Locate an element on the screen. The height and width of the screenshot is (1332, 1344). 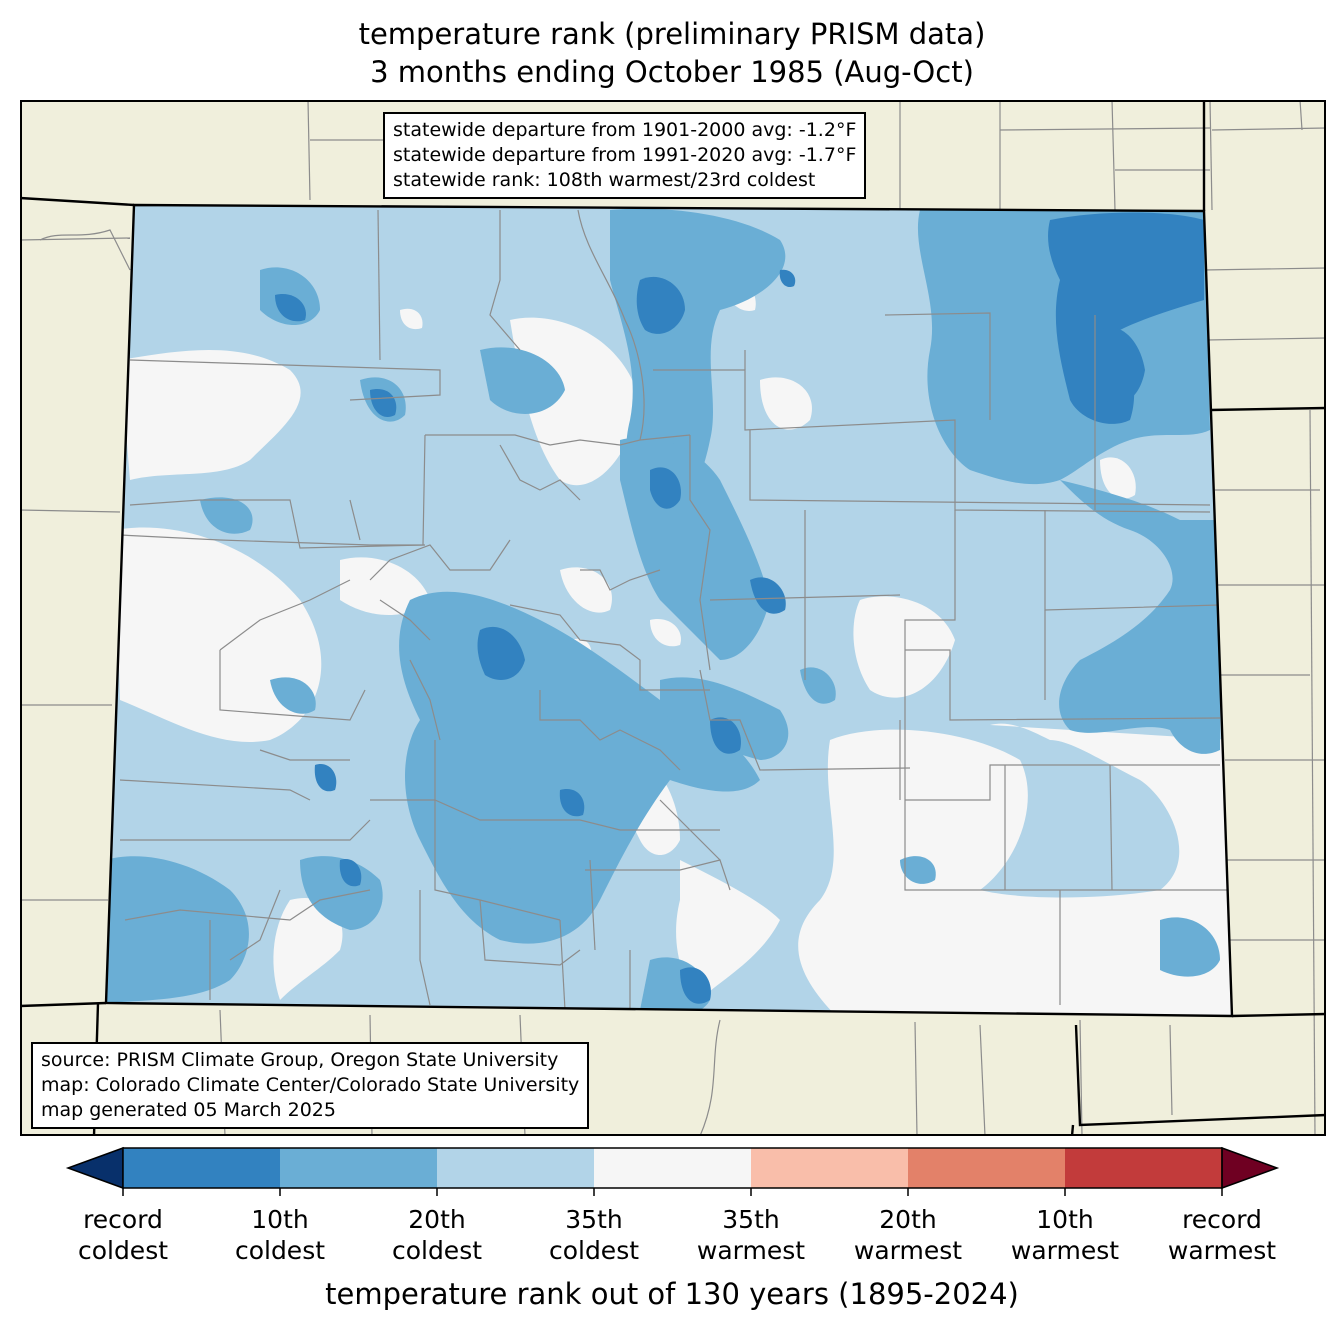
colorbar-segments is located at coordinates (673, 1168).